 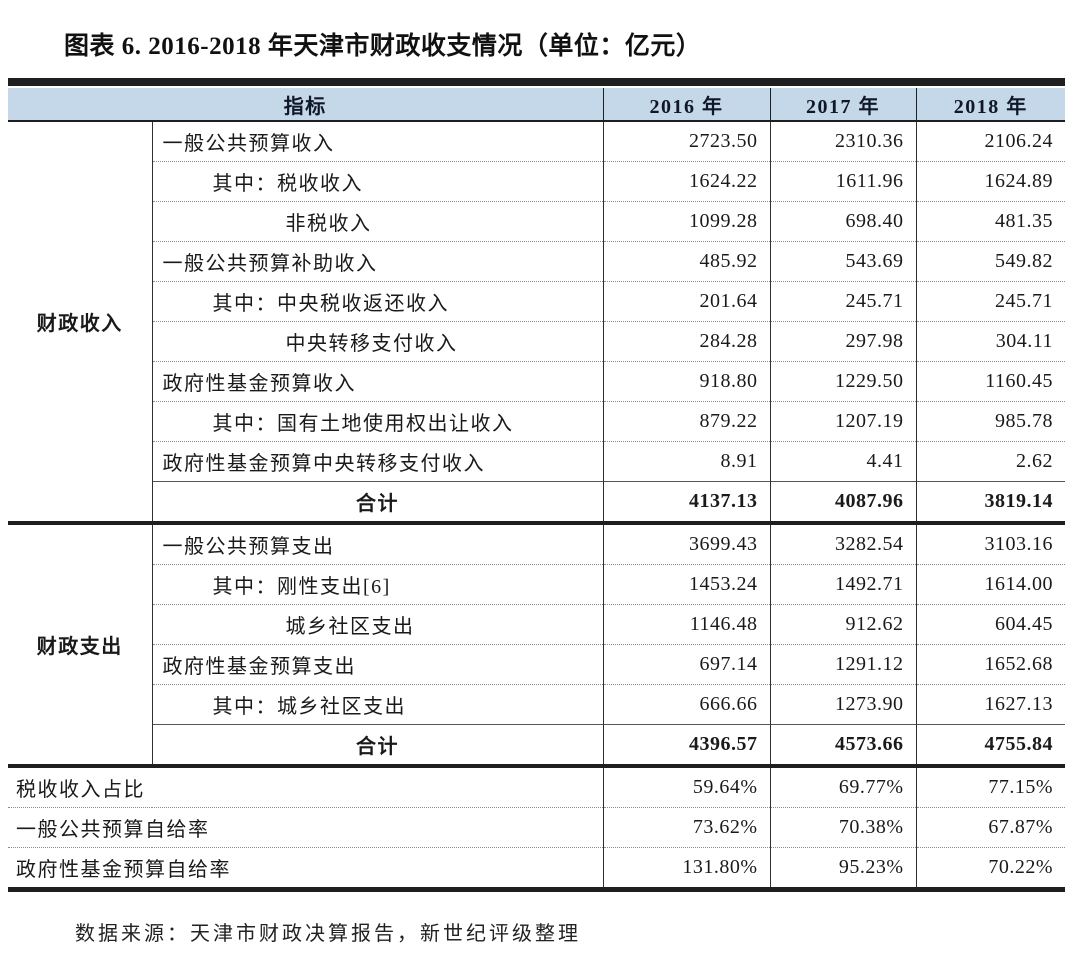 What do you see at coordinates (842, 341) in the screenshot?
I see `value-cell: 297.98` at bounding box center [842, 341].